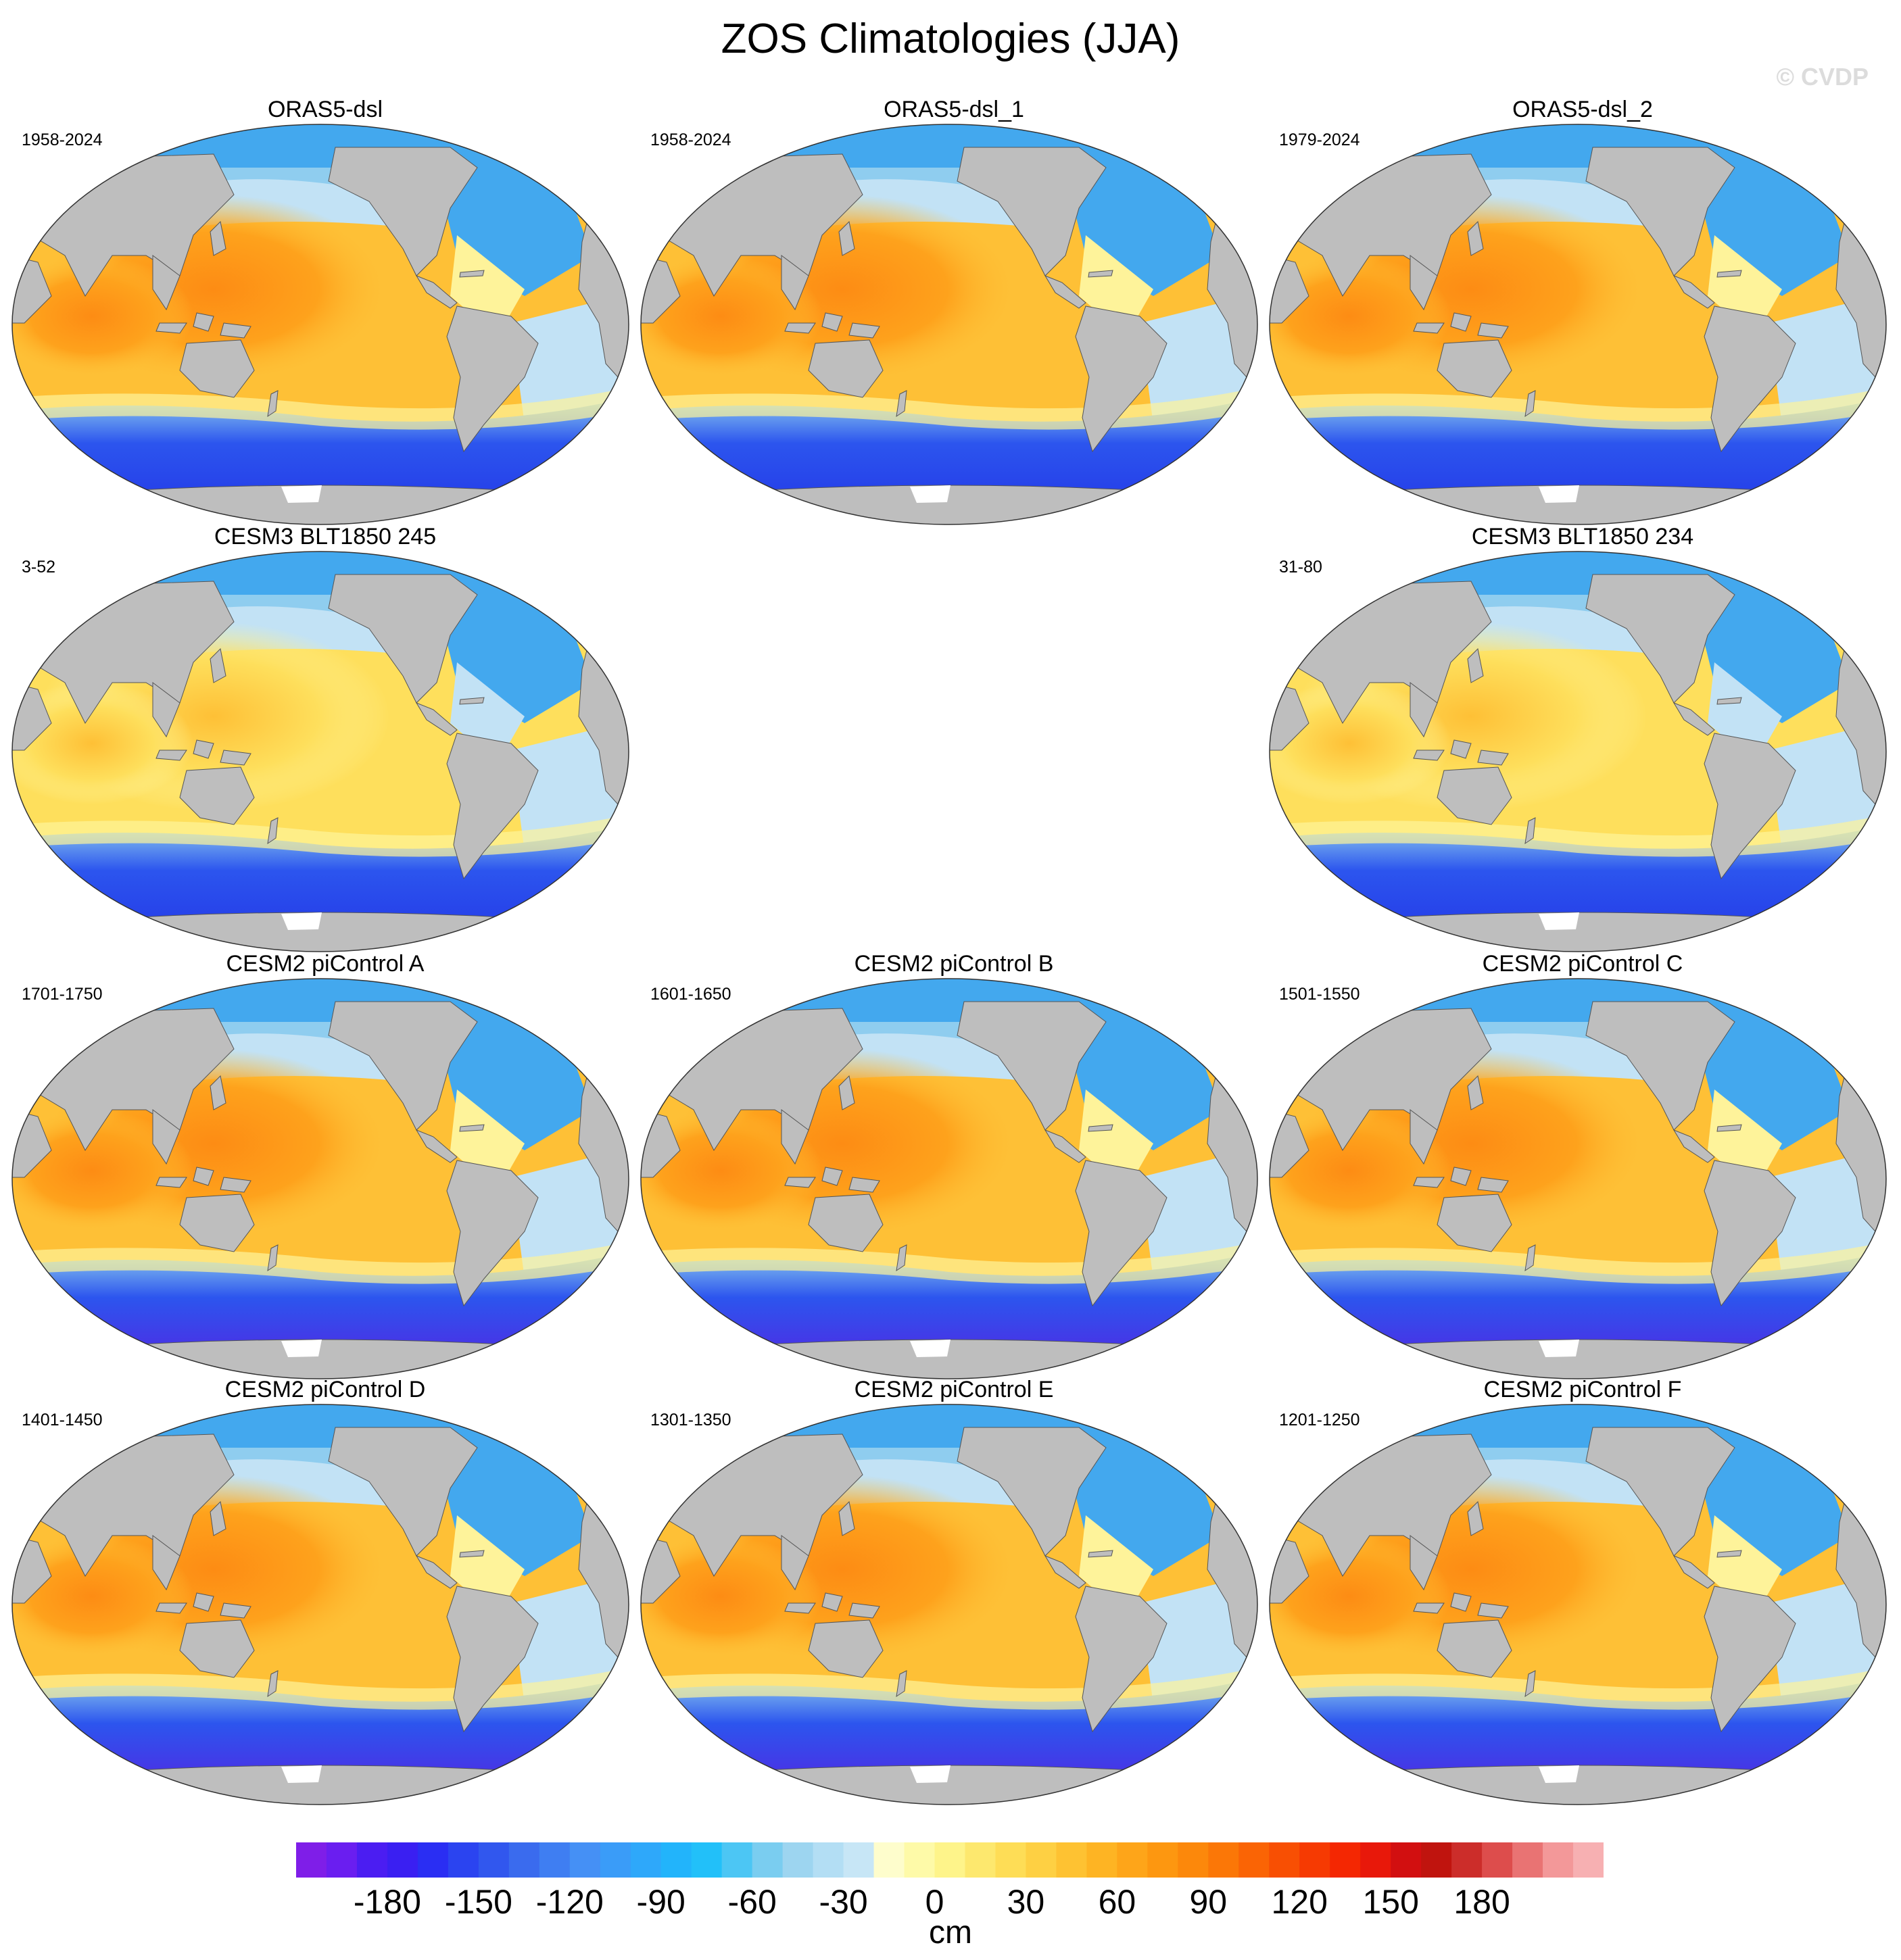 The image size is (1901, 1960). I want to click on map-panel: CESM2 piControl F 1201-1250, so click(1582, 1591).